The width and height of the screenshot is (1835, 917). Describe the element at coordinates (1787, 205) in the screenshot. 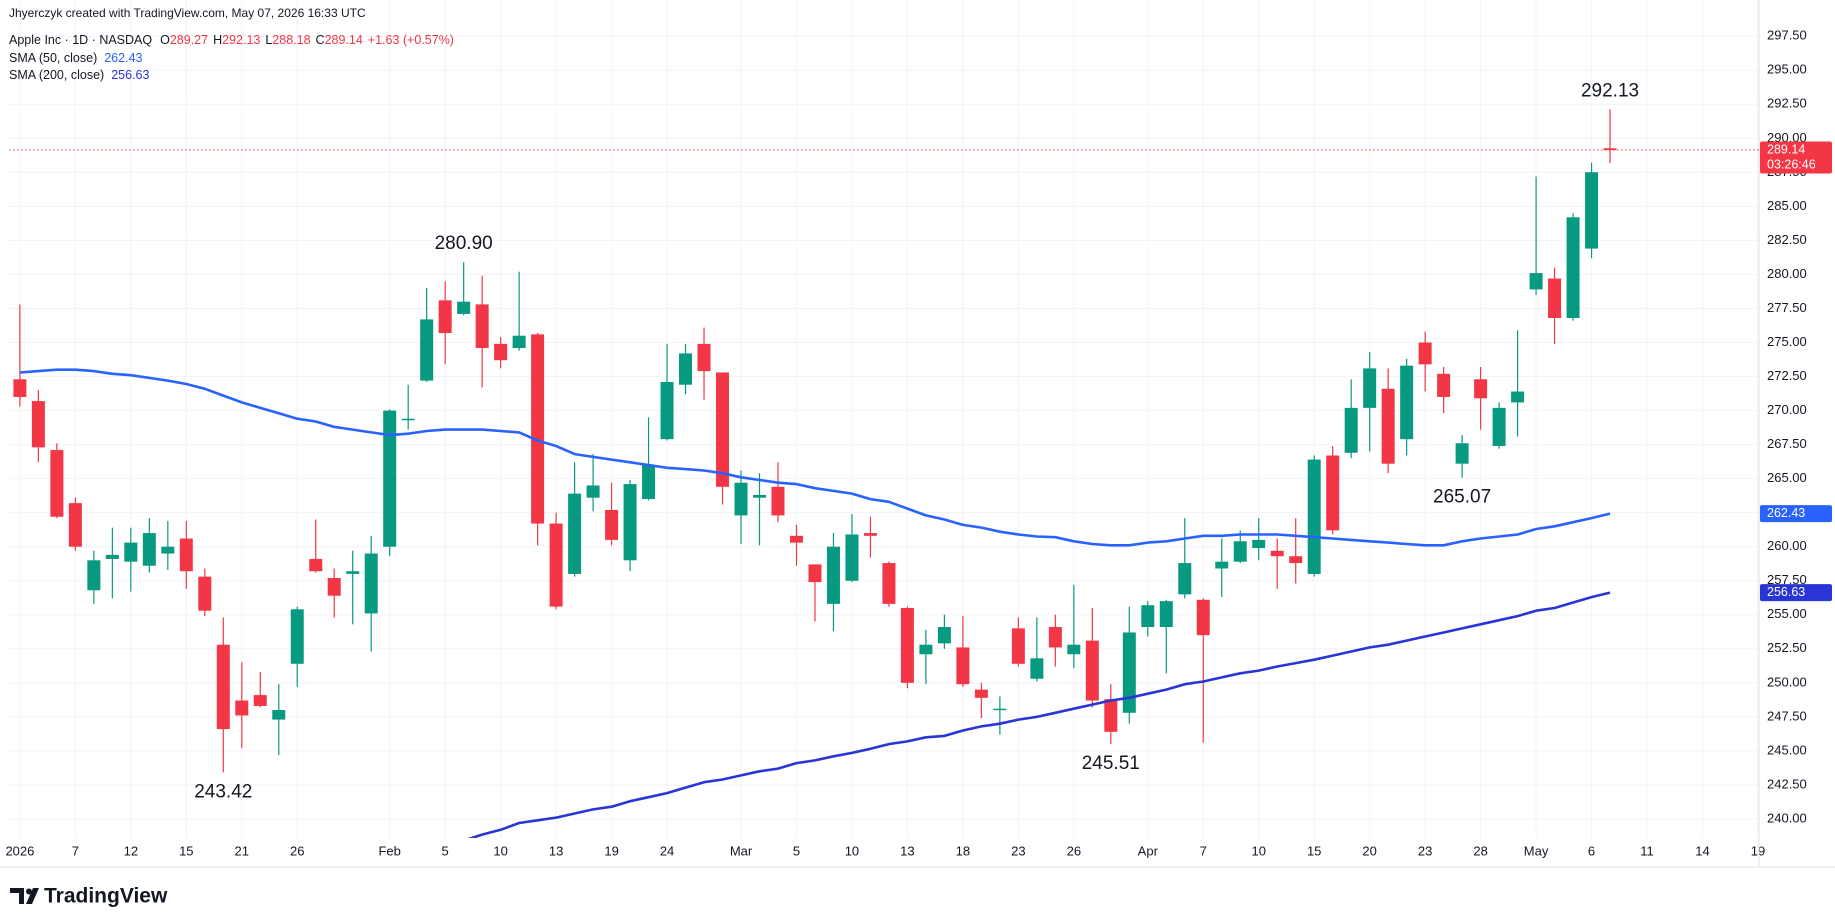

I see `y-tick-label: 285.00` at that location.